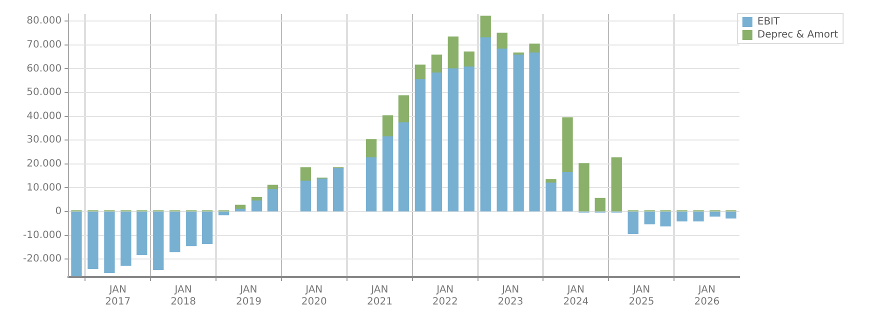 This screenshot has width=876, height=313. What do you see at coordinates (58, 212) in the screenshot?
I see `y-tick-label: 0` at bounding box center [58, 212].